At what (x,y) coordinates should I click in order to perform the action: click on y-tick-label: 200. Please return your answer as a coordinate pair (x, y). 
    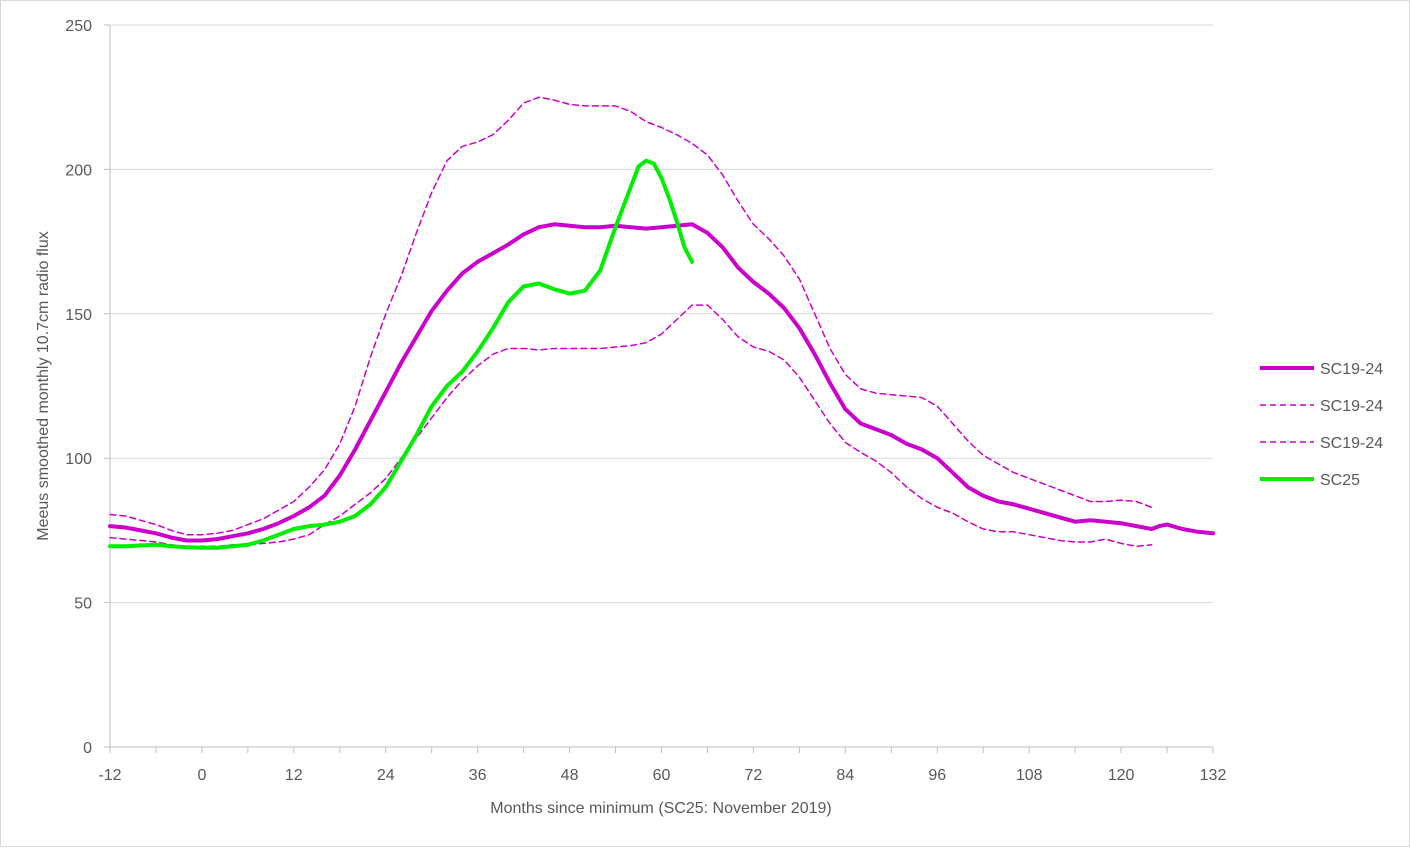
    Looking at the image, I should click on (78, 170).